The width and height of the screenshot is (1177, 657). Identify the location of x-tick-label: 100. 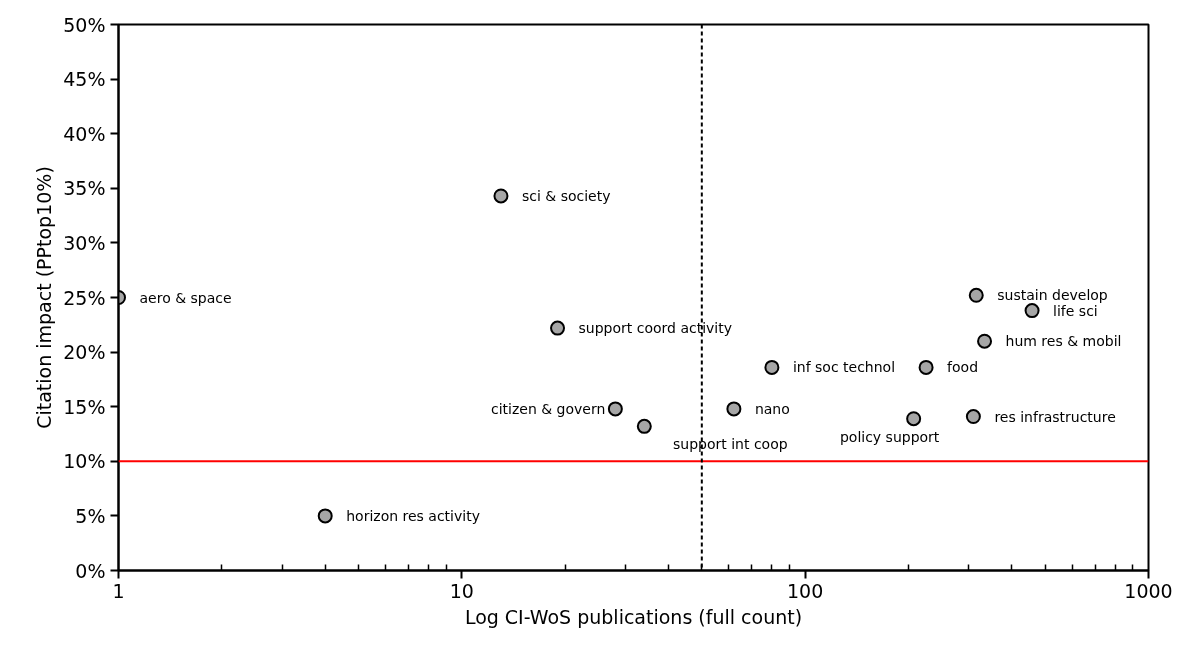
(805, 590).